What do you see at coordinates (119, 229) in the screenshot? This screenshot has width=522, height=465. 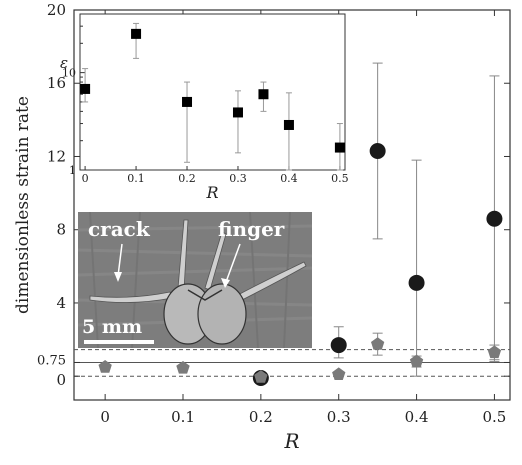 I see `crack-label: crack` at bounding box center [119, 229].